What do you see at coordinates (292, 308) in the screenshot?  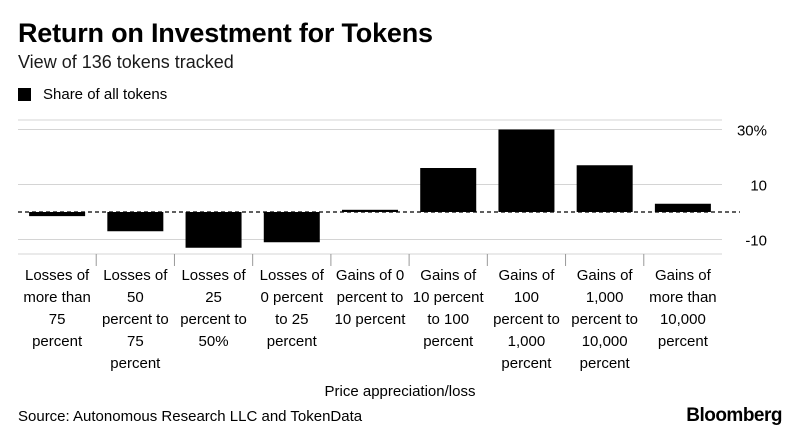 I see `x-tick-label: Losses of 0 percent to 25 percent` at bounding box center [292, 308].